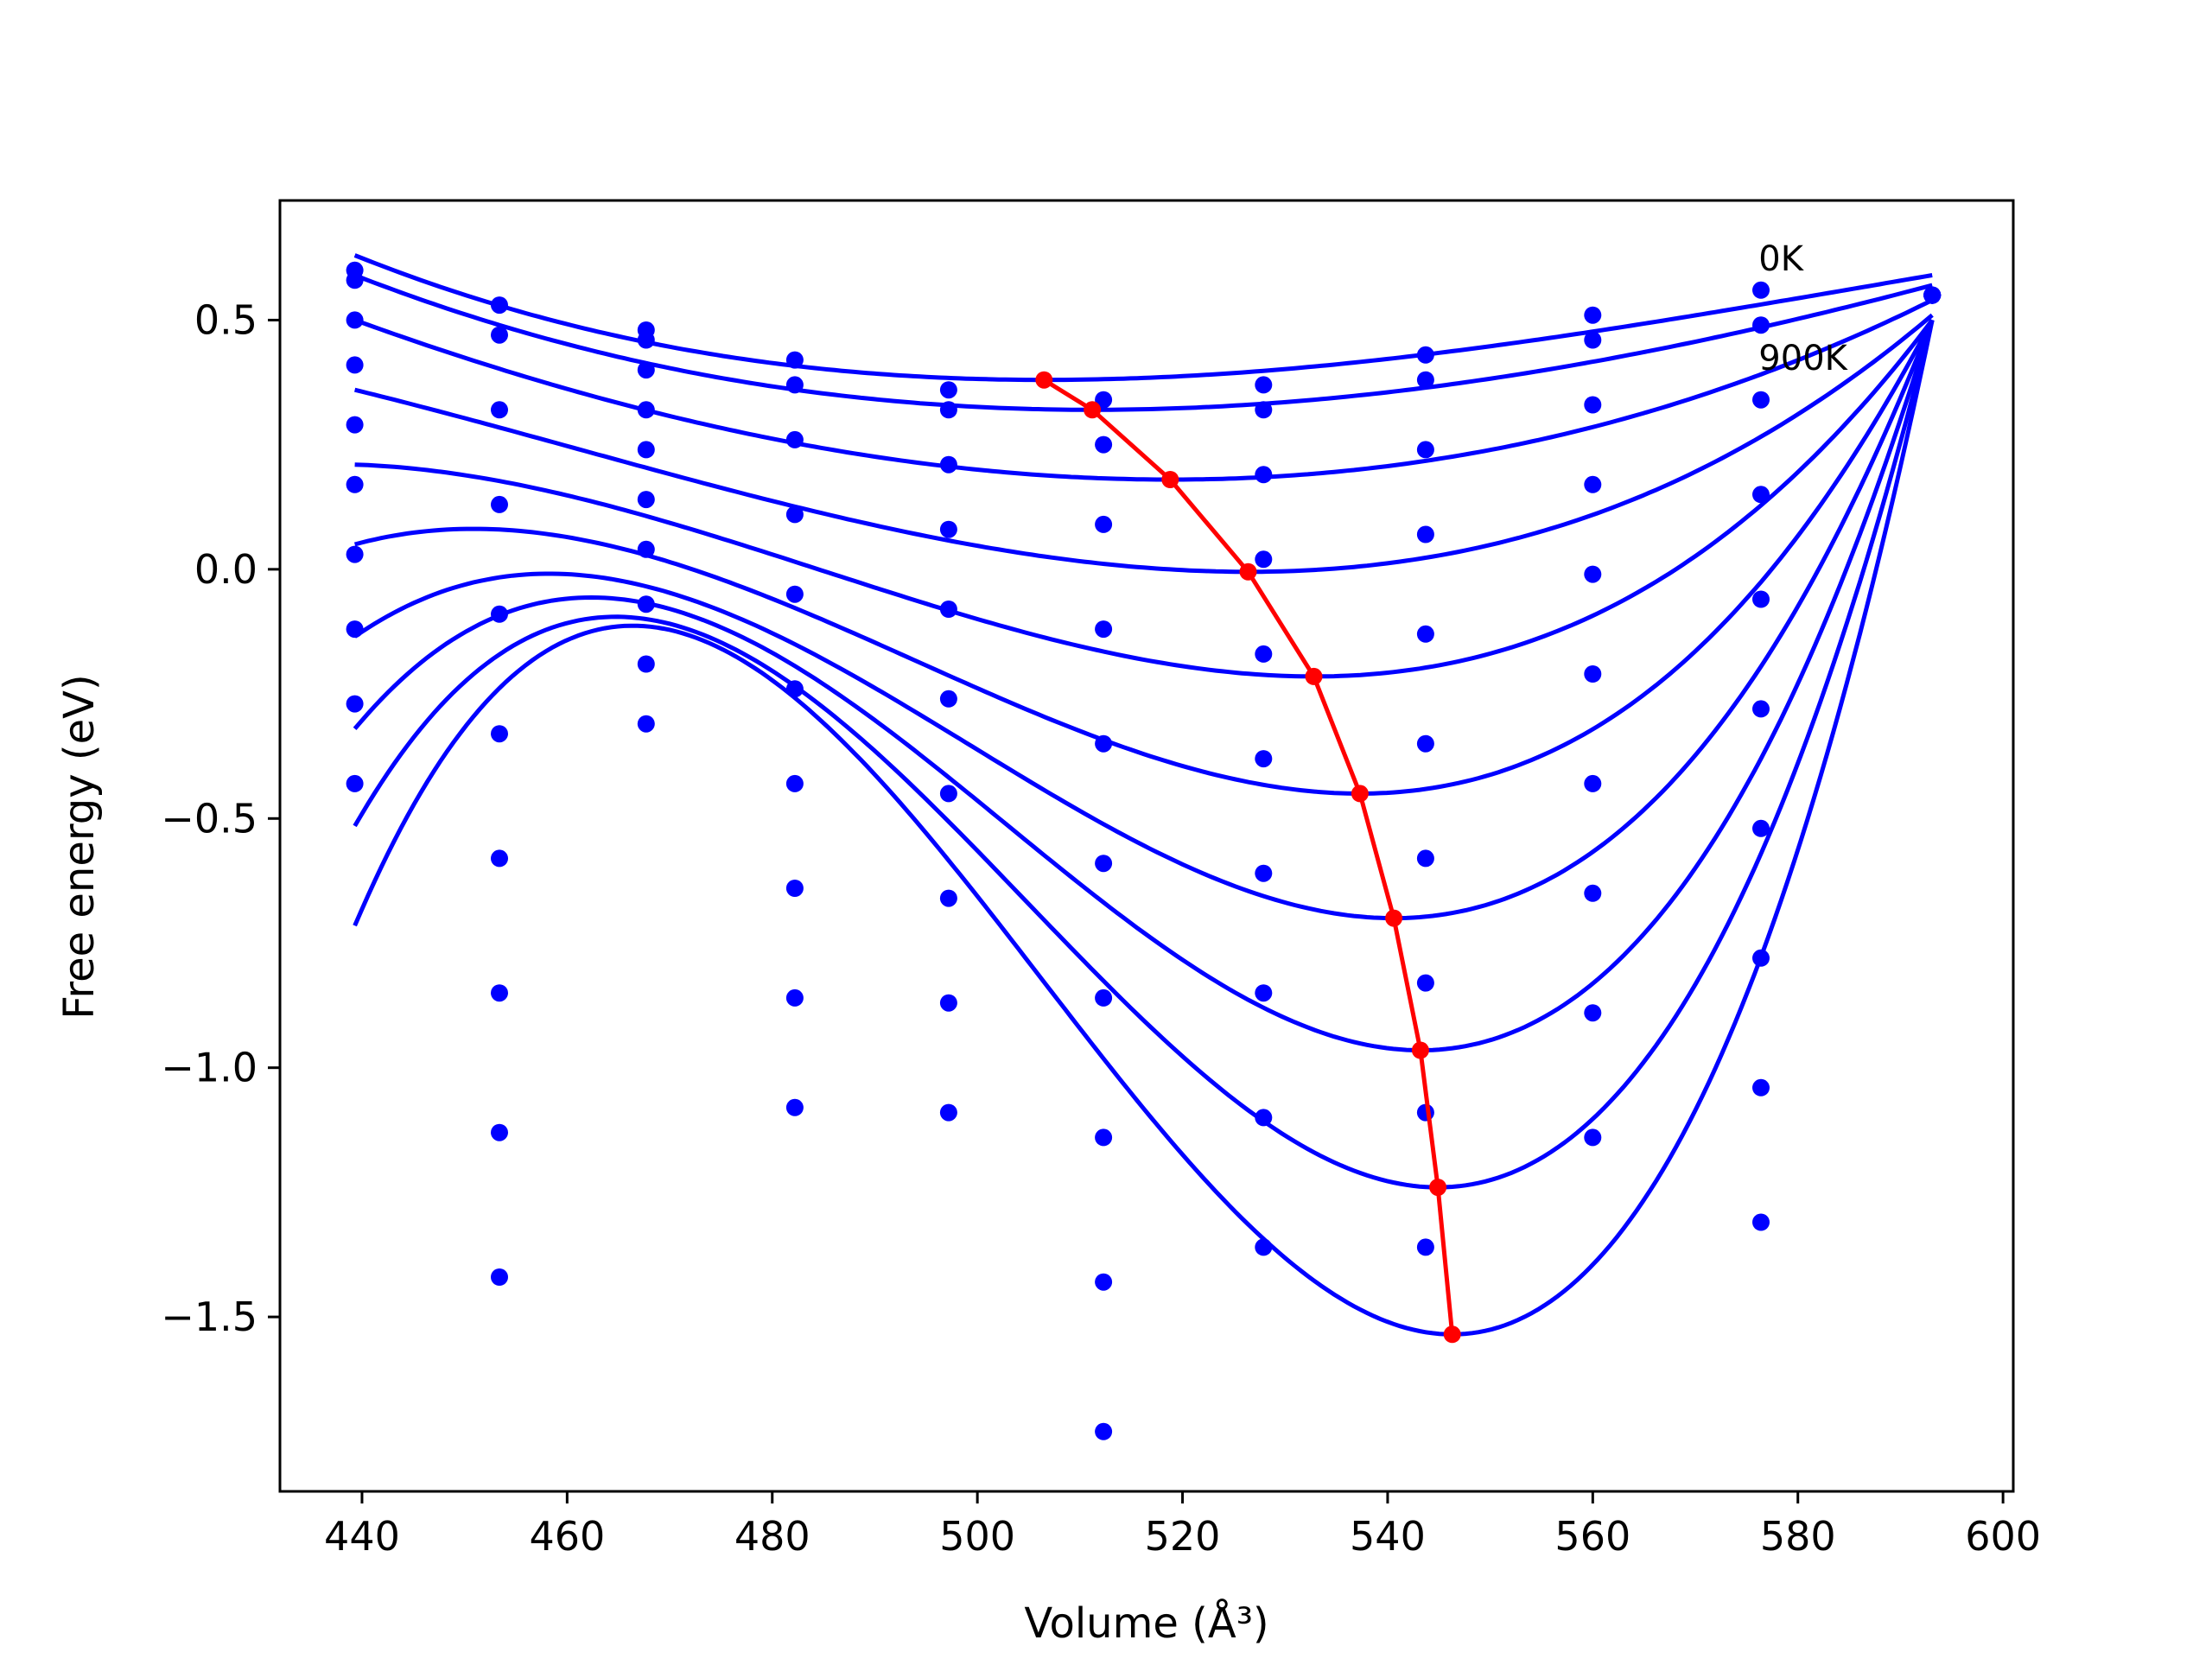  Describe the element at coordinates (1803, 308) in the screenshot. I see `annotations: 0K 900K` at that location.